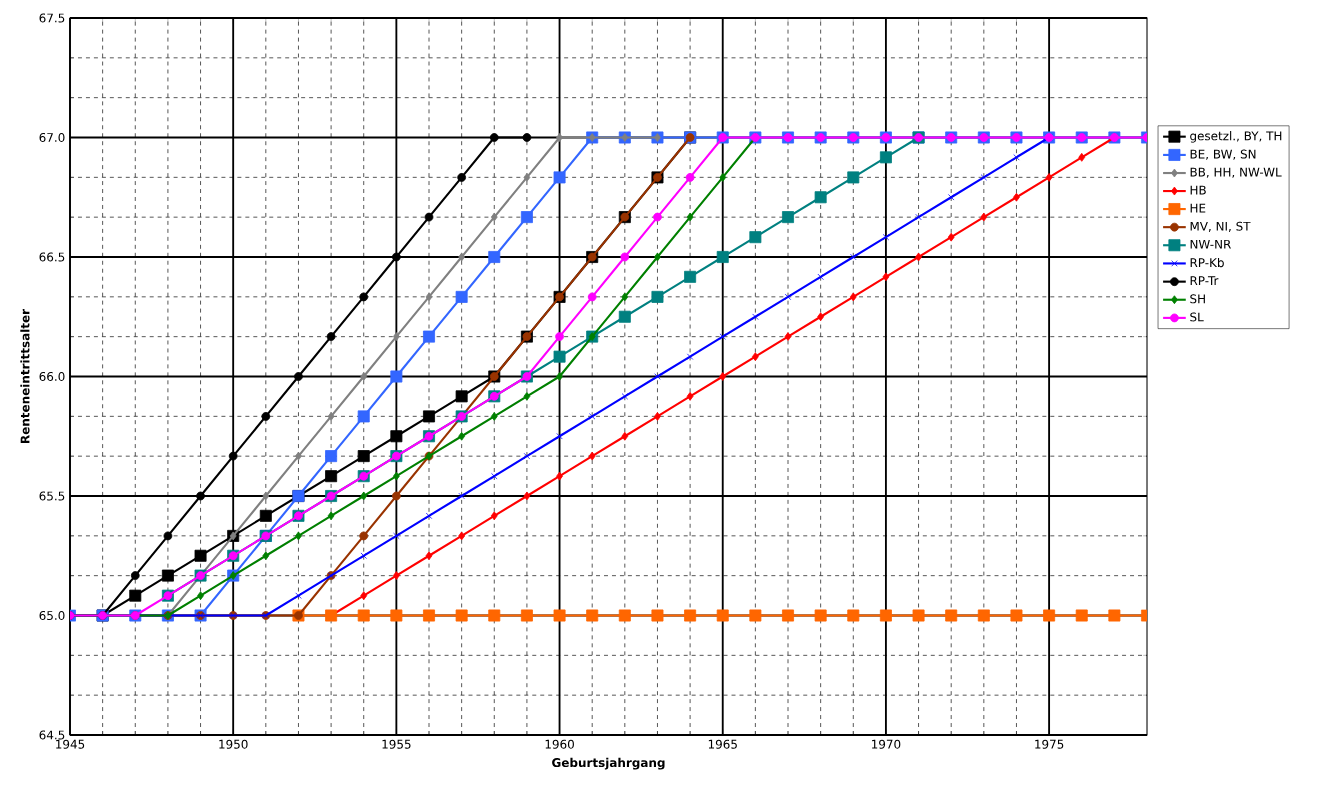 The image size is (1334, 792). Describe the element at coordinates (396, 744) in the screenshot. I see `x-tick-label: 1955` at that location.